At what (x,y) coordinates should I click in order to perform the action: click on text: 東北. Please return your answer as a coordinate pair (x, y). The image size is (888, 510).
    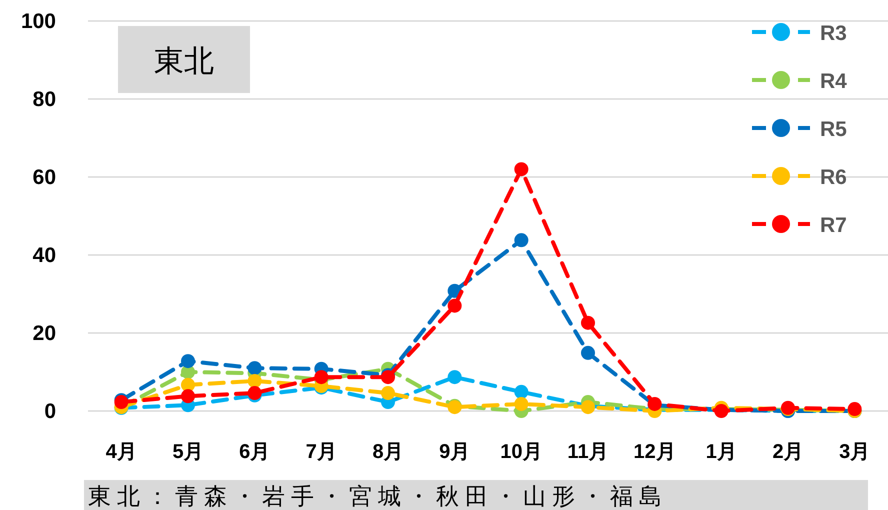
    Looking at the image, I should click on (184, 61).